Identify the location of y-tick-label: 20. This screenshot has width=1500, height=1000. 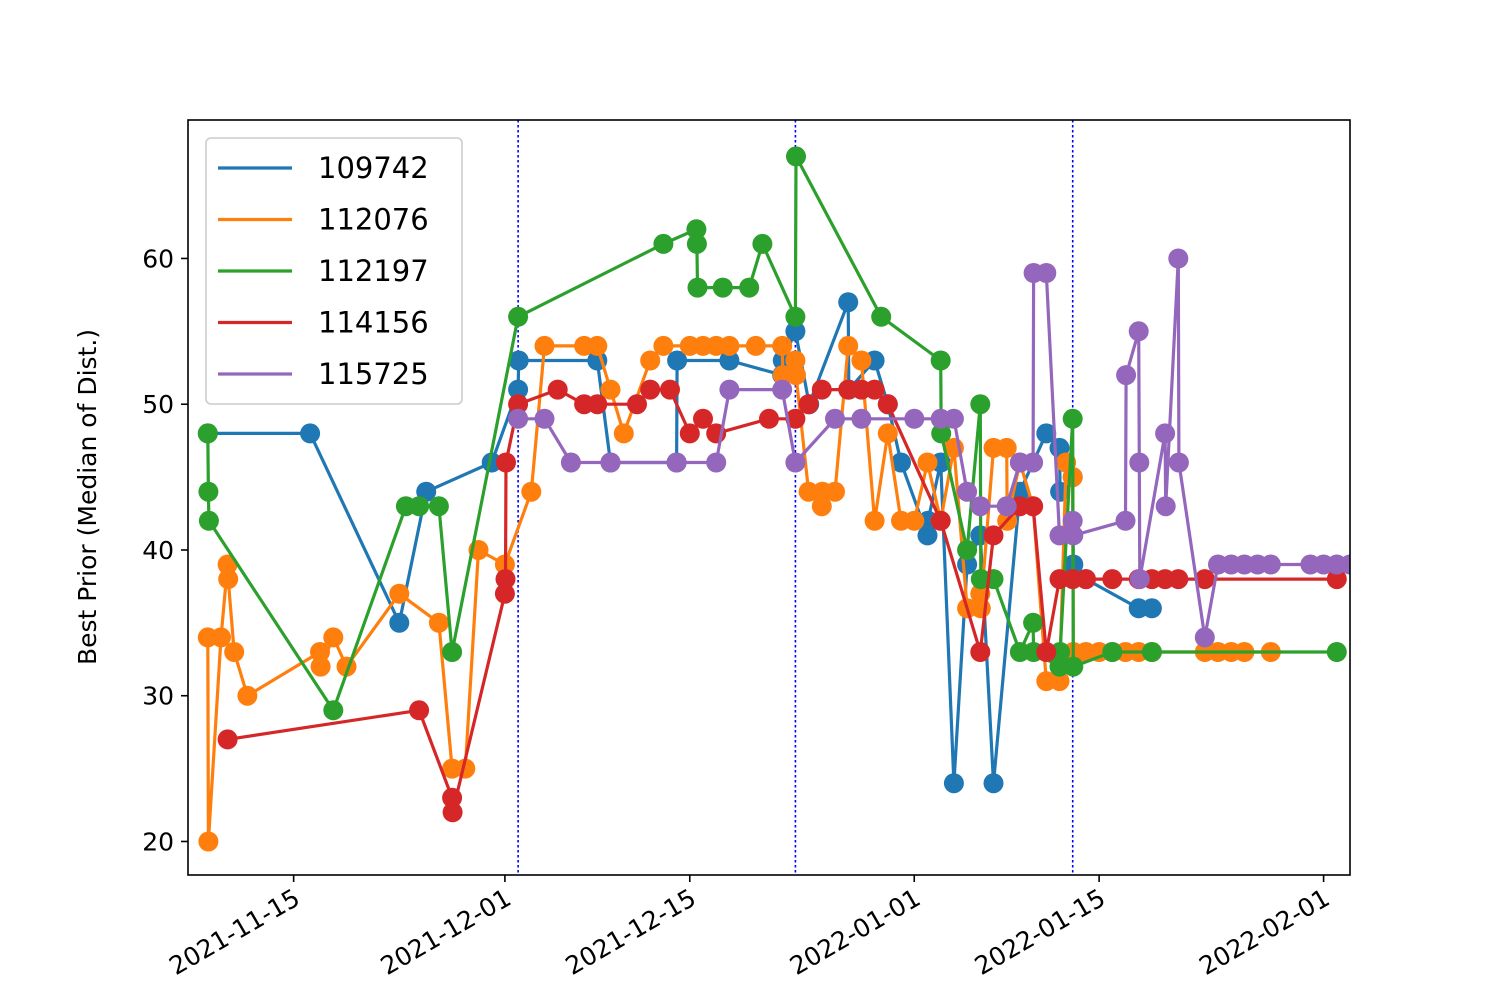
(158, 841).